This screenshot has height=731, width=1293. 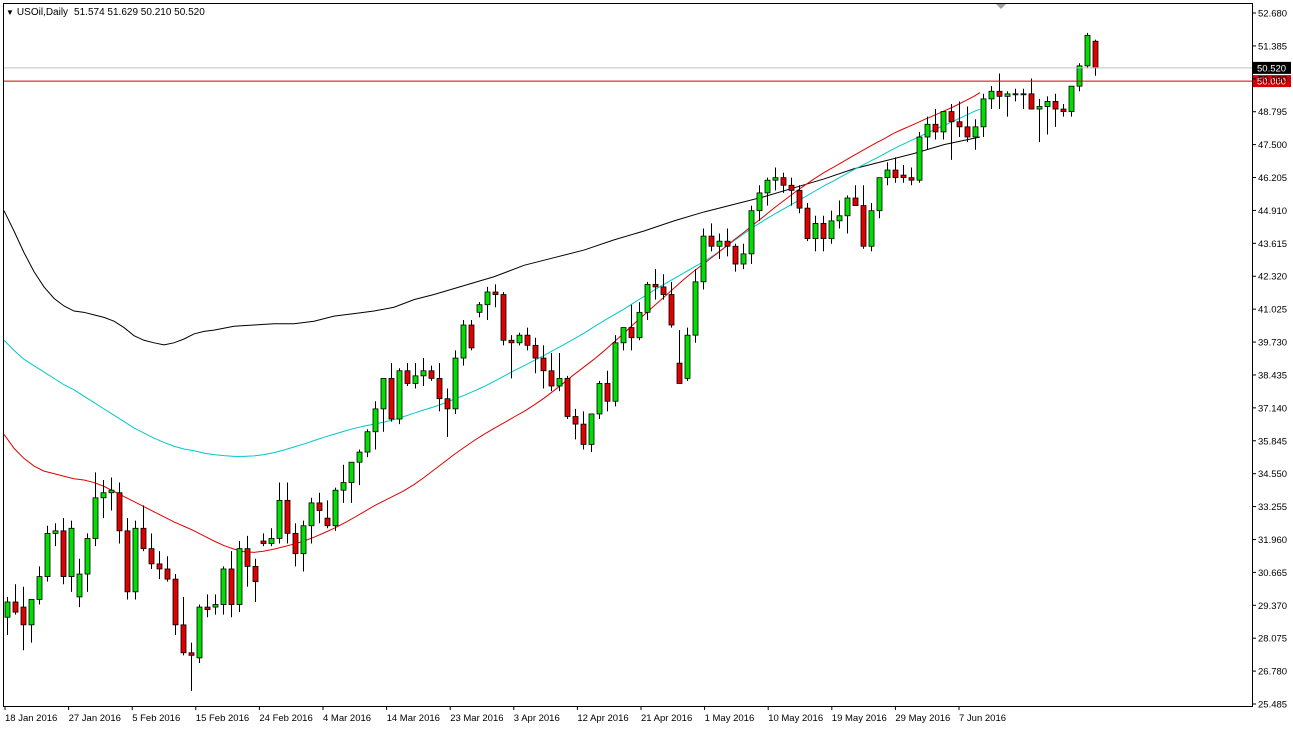 What do you see at coordinates (1001, 6) in the screenshot?
I see `chart-shift-marker` at bounding box center [1001, 6].